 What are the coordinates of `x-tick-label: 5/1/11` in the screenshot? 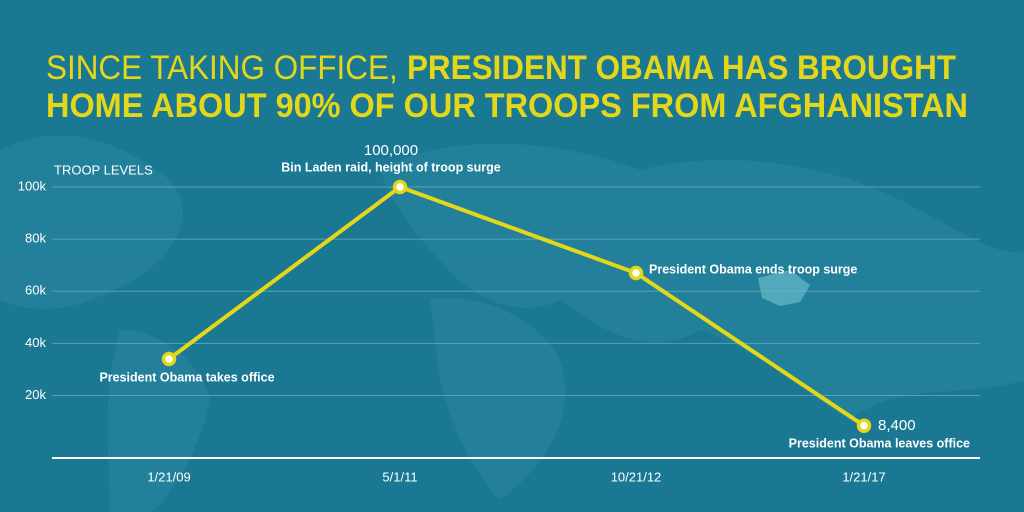 It's located at (399, 476).